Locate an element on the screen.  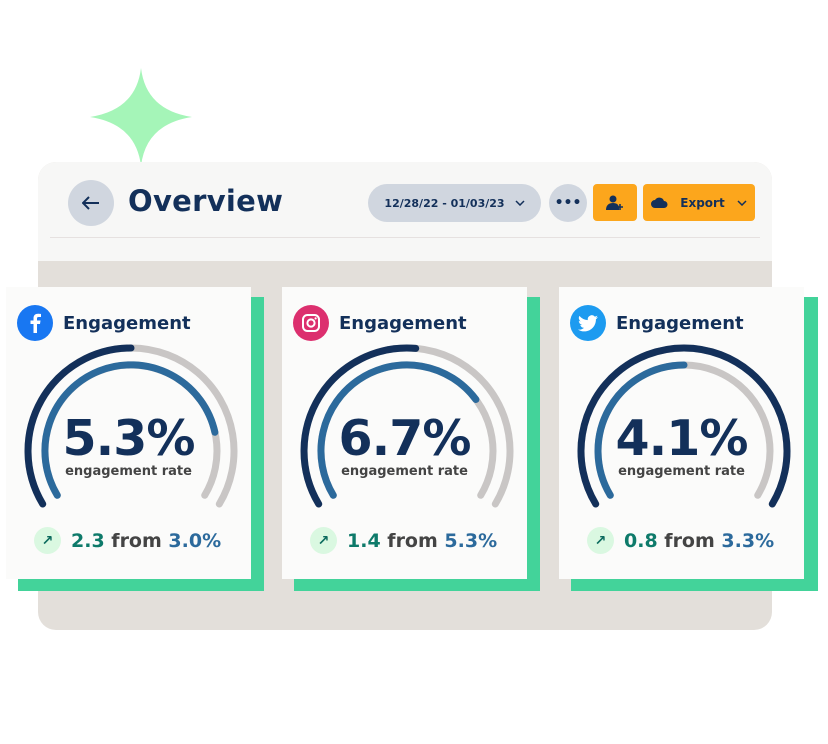
engagement-value: 4.1% is located at coordinates (682, 438).